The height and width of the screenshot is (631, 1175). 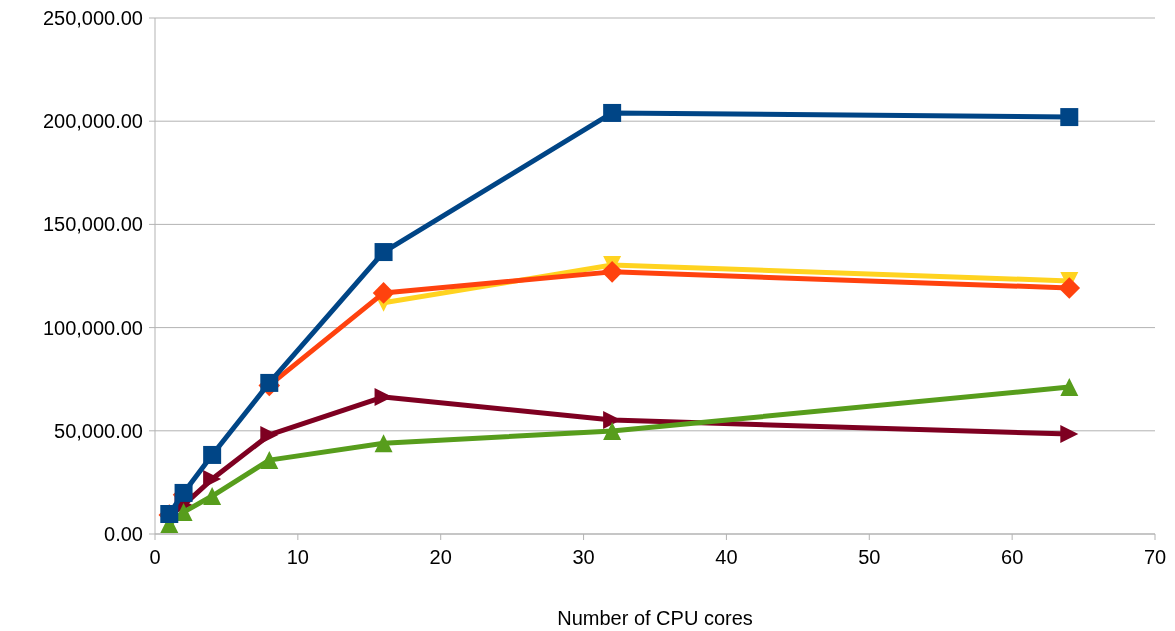 What do you see at coordinates (297, 557) in the screenshot?
I see `x-tick-label: 10` at bounding box center [297, 557].